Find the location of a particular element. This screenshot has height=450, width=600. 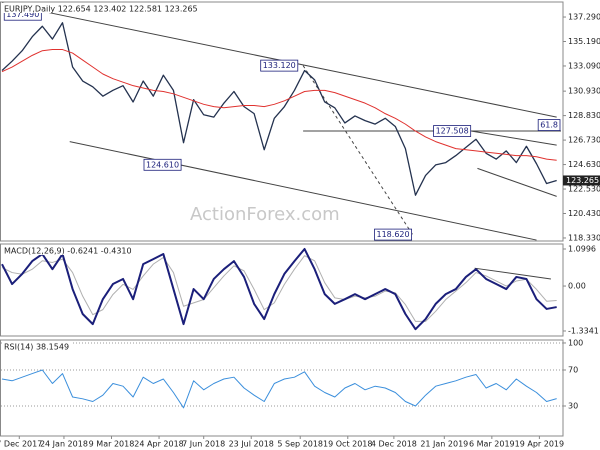

annotation-label: 133.120 is located at coordinates (279, 65).